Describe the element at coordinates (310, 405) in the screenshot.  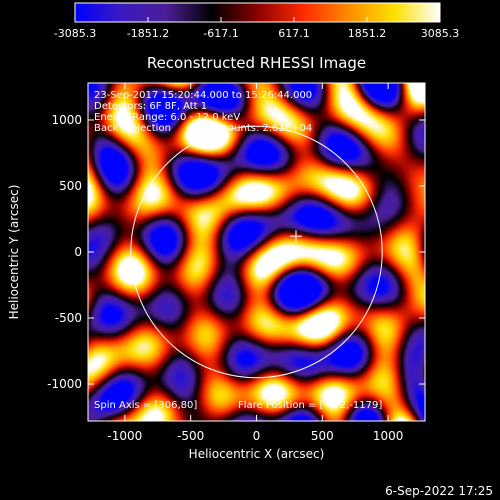
I see `annotation-flare-position: Flare Position = [-472,-1179]` at that location.